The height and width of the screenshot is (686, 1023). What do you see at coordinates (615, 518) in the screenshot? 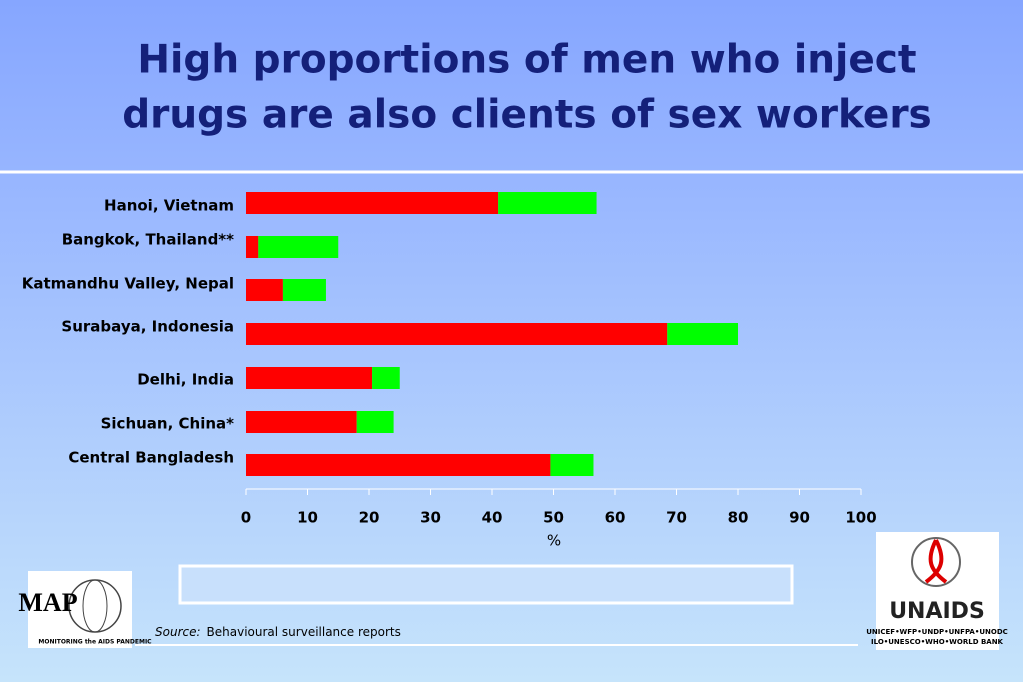
I see `x-tick-label: 60` at bounding box center [615, 518].